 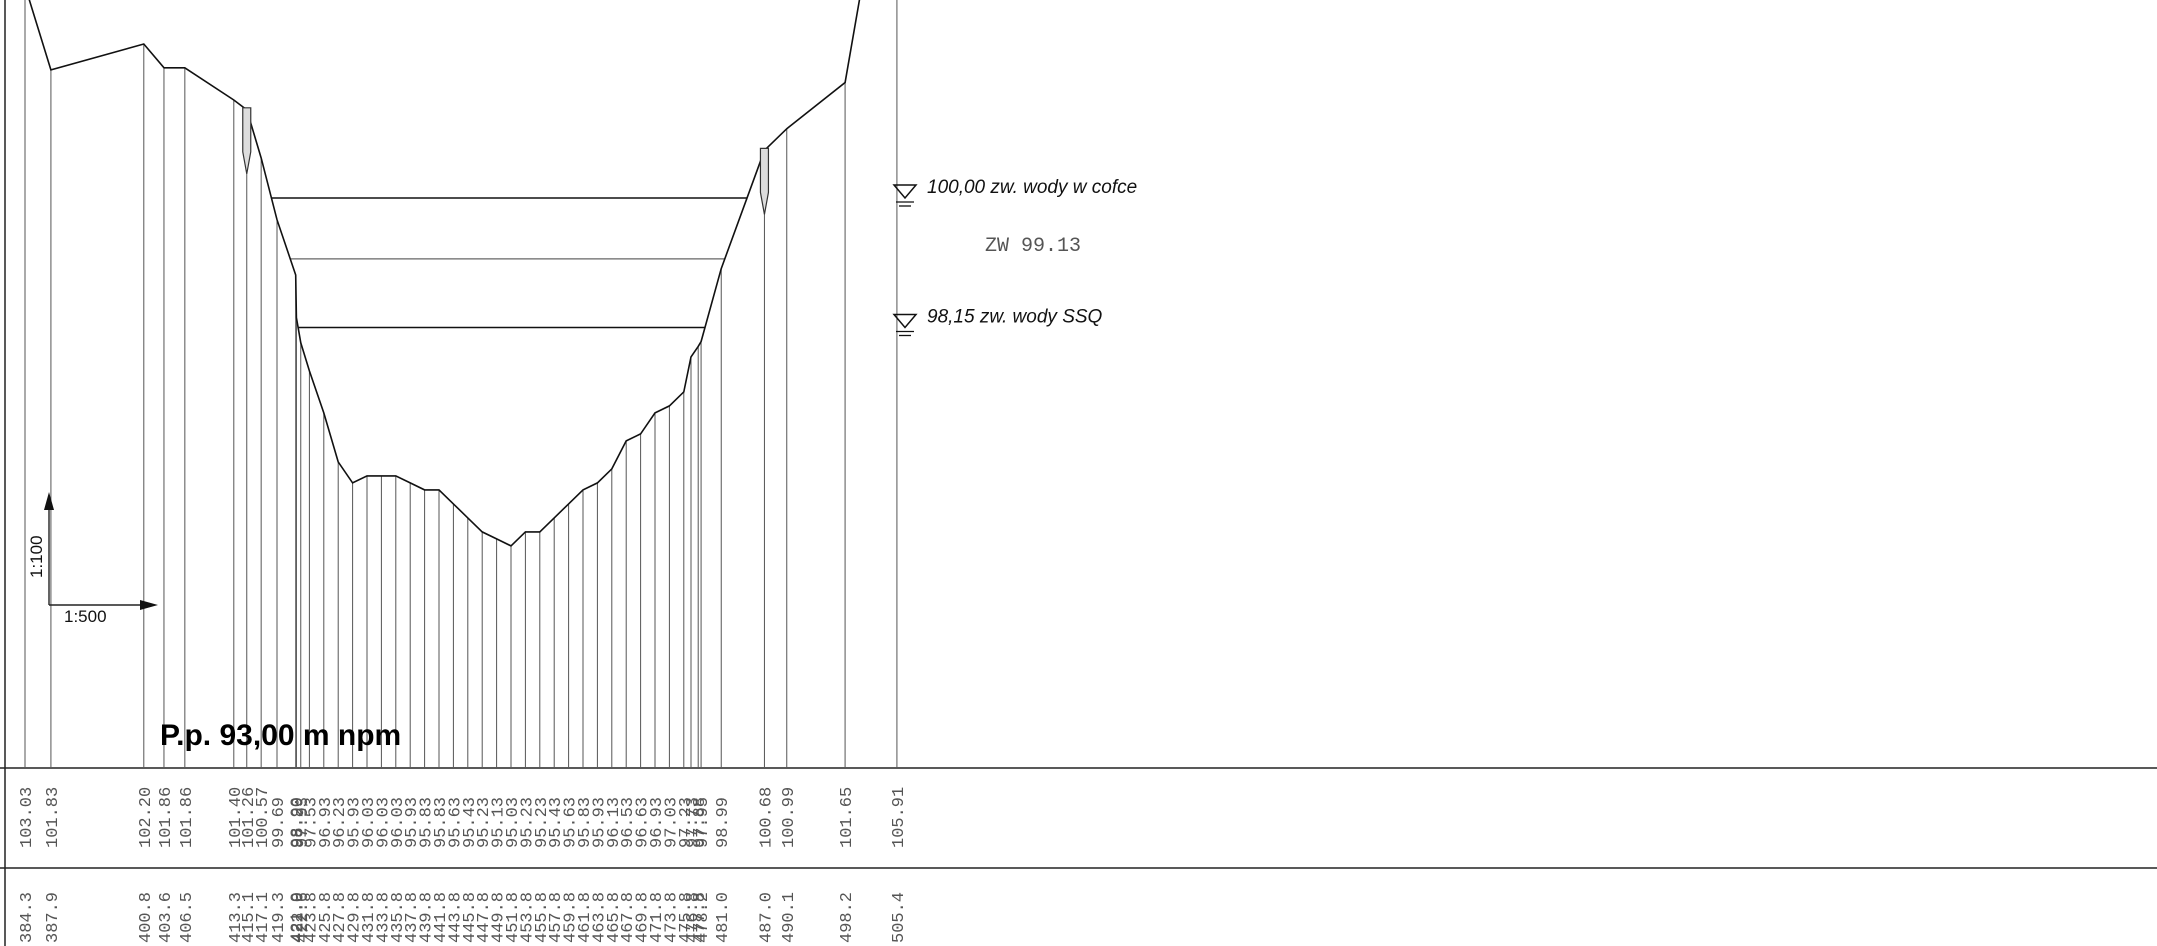 I want to click on distance-label: 461.8, so click(x=585, y=917).